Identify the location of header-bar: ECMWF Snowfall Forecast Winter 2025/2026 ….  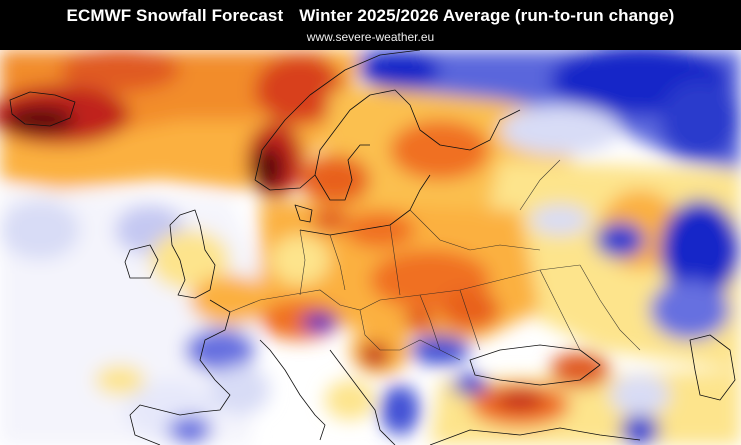
(370, 25).